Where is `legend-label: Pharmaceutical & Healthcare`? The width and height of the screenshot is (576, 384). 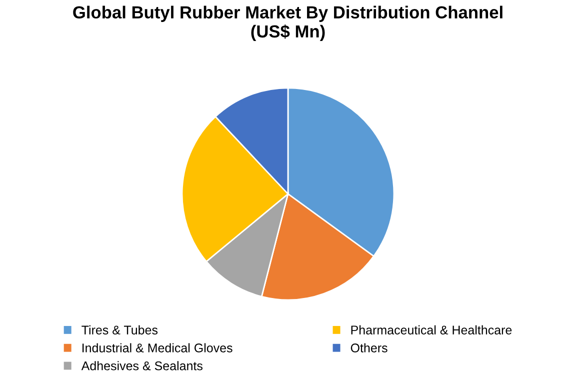 legend-label: Pharmaceutical & Healthcare is located at coordinates (431, 329).